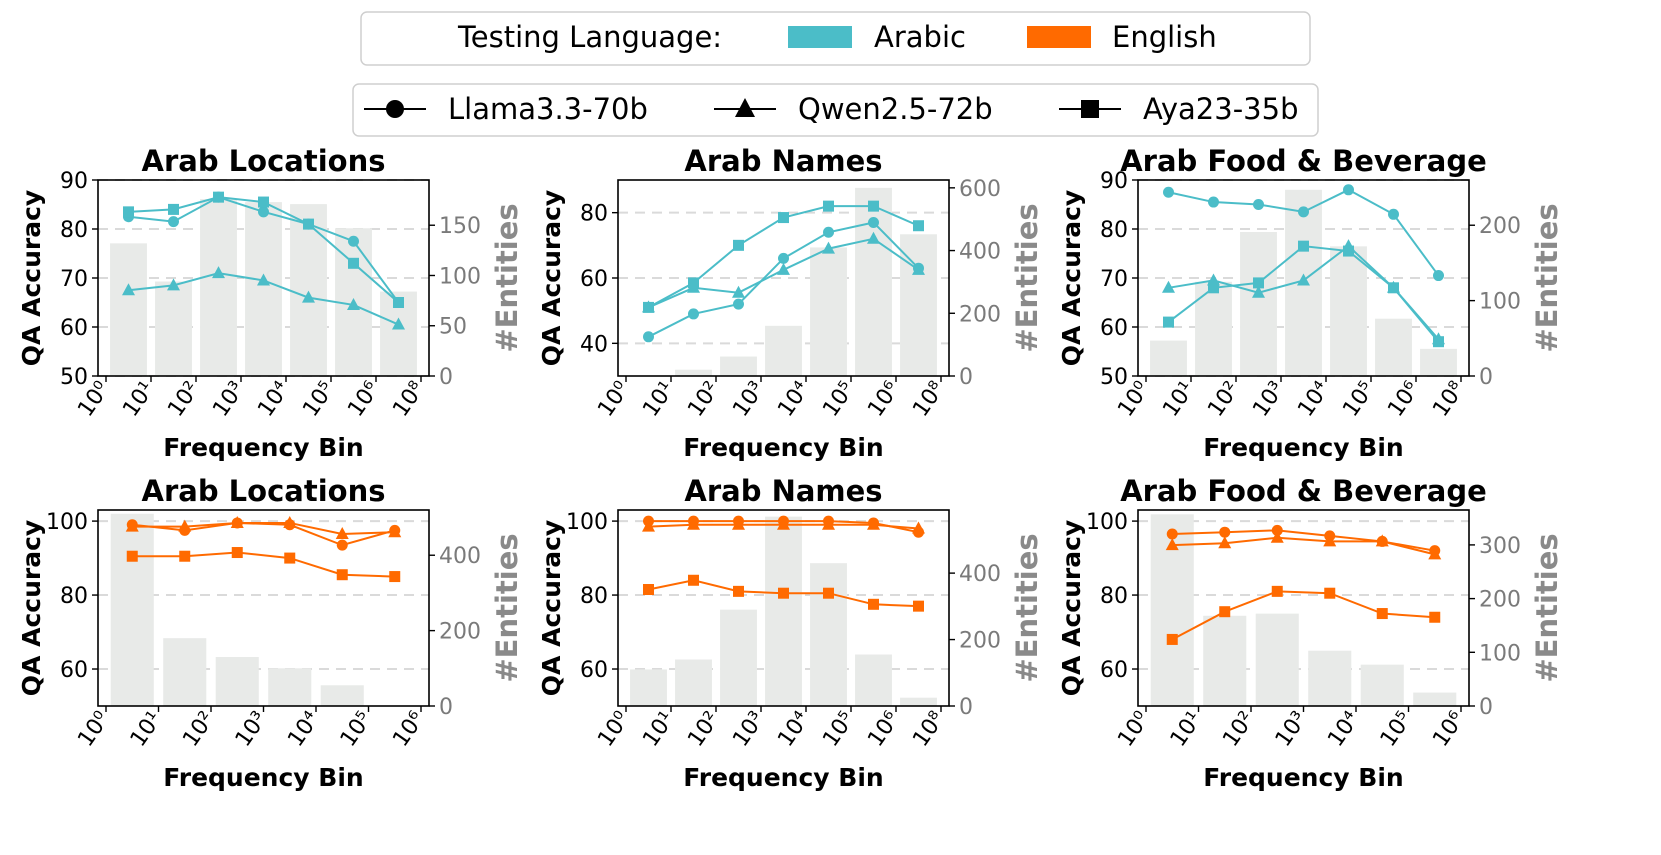 The image size is (1661, 855). I want to click on legend-language-title: Testing Language:, so click(589, 37).